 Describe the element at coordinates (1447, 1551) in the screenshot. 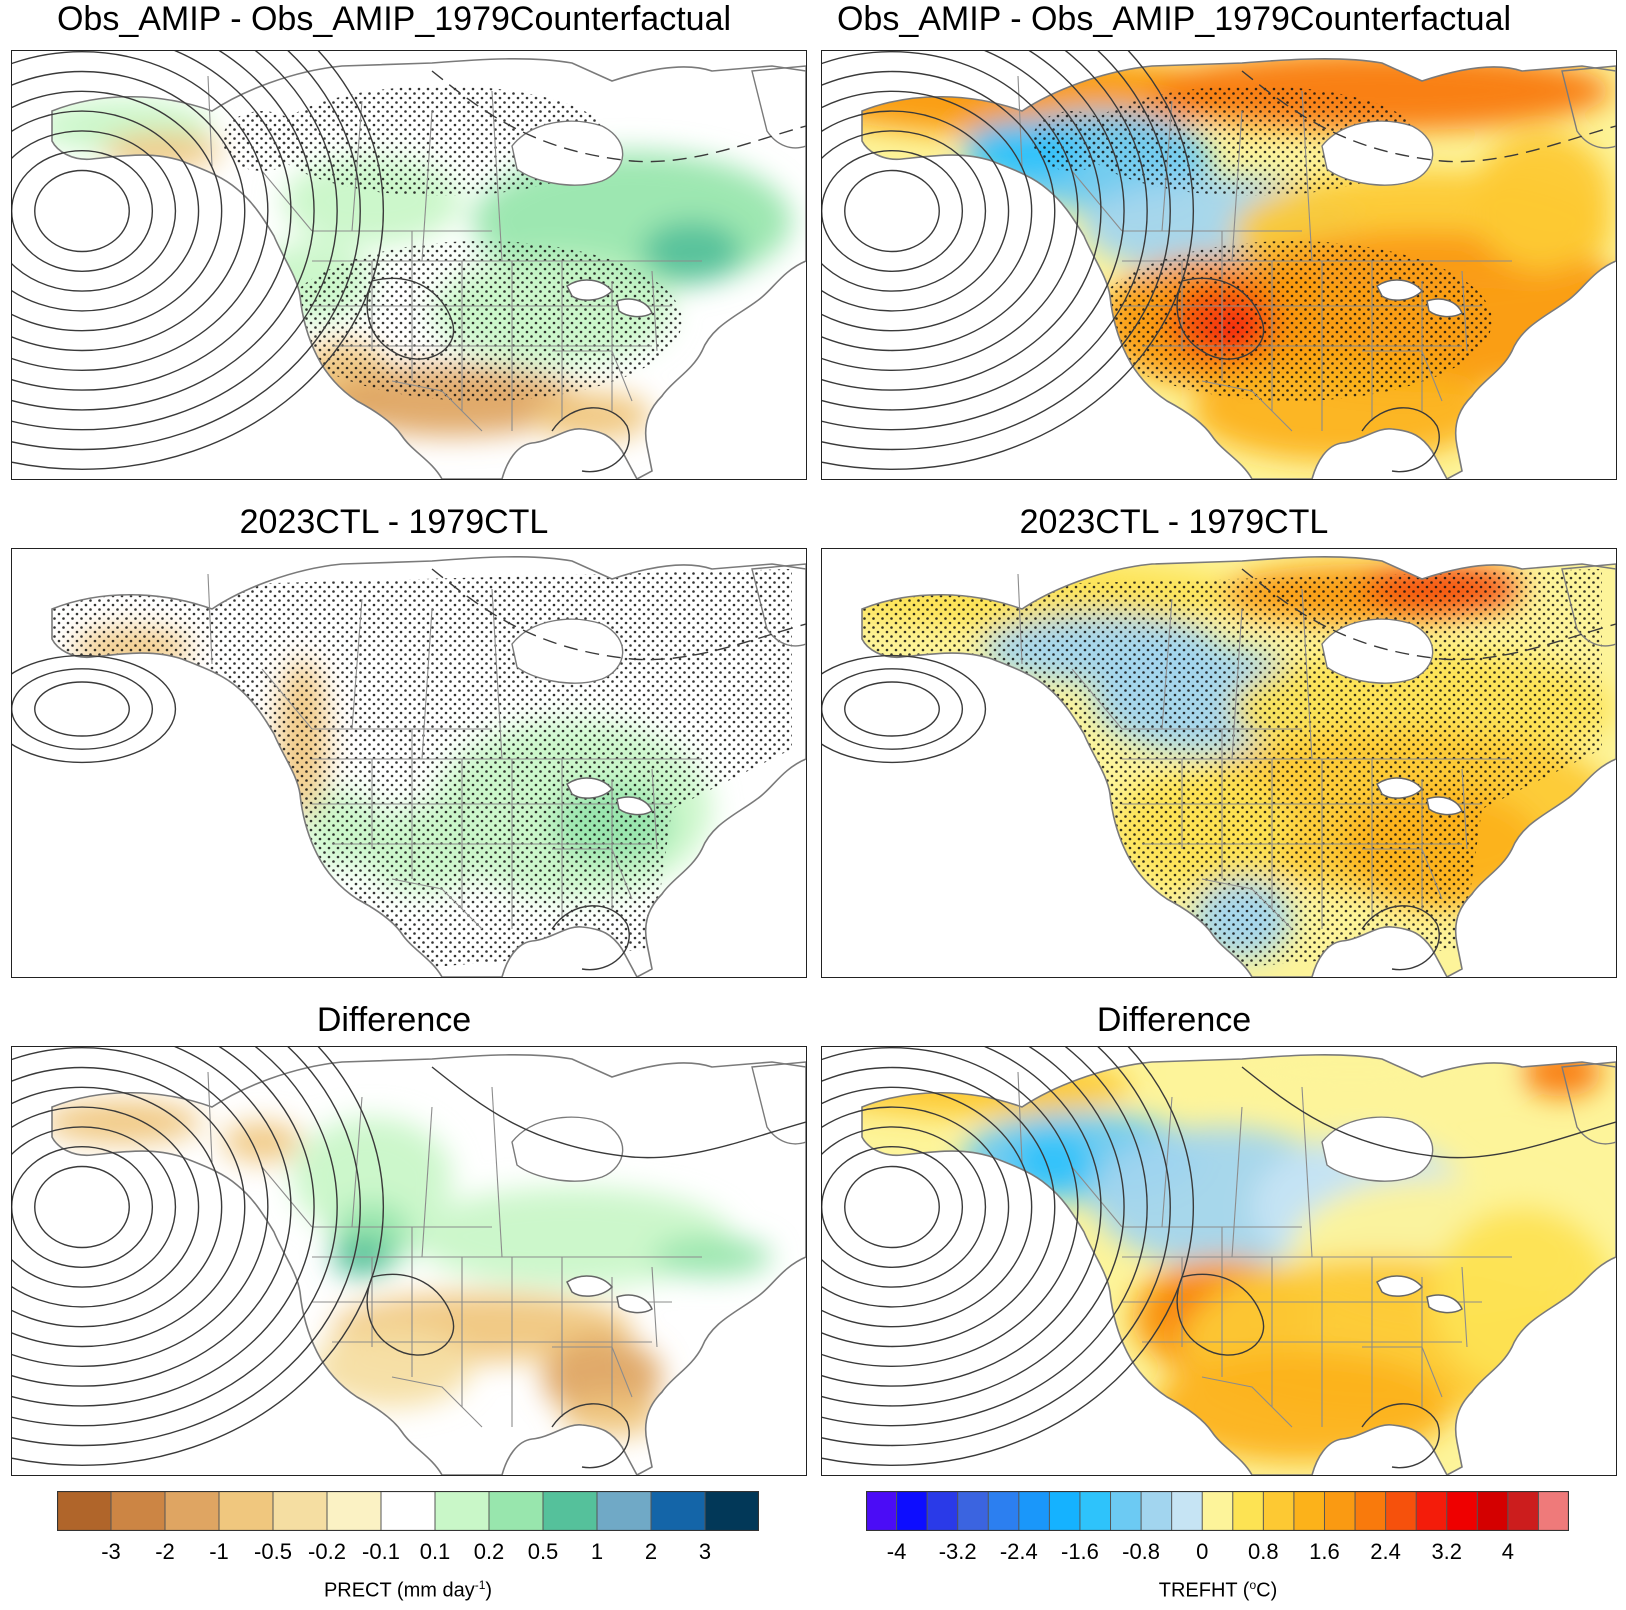

I see `colorbar-tick-label: 3.2` at that location.